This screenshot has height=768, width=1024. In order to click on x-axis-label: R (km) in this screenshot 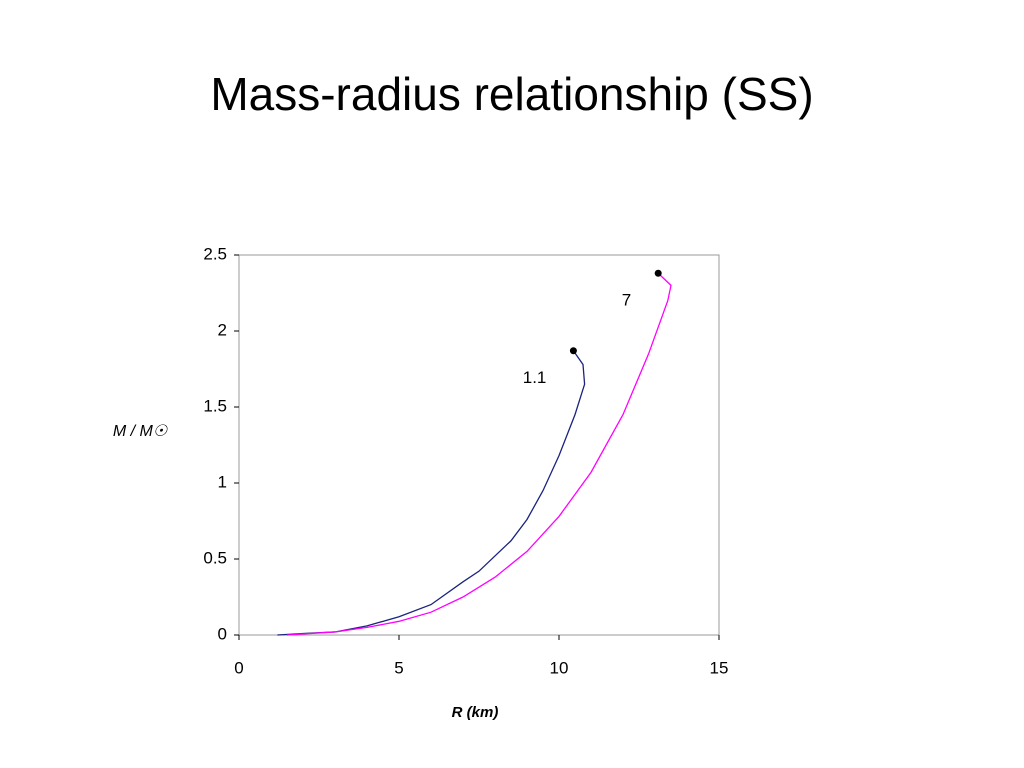, I will do `click(475, 712)`.